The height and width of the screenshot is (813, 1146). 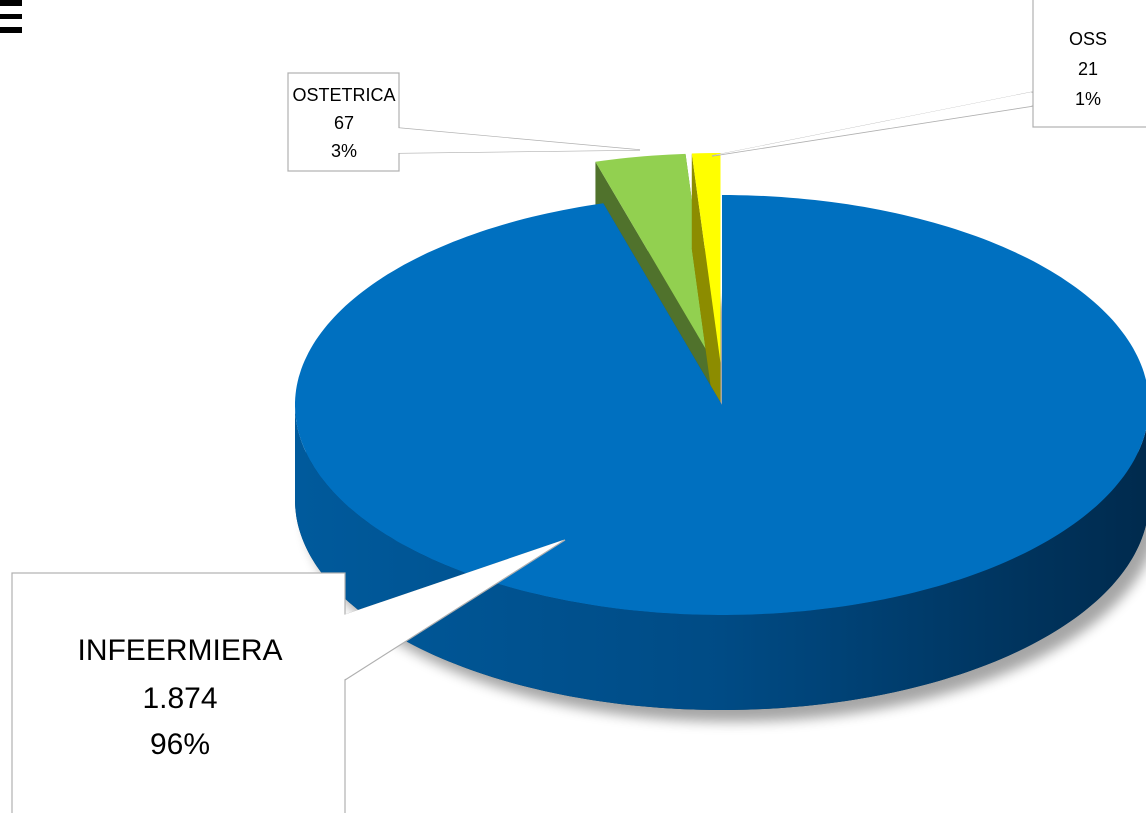 I want to click on percent-label: 1%, so click(x=1088, y=99).